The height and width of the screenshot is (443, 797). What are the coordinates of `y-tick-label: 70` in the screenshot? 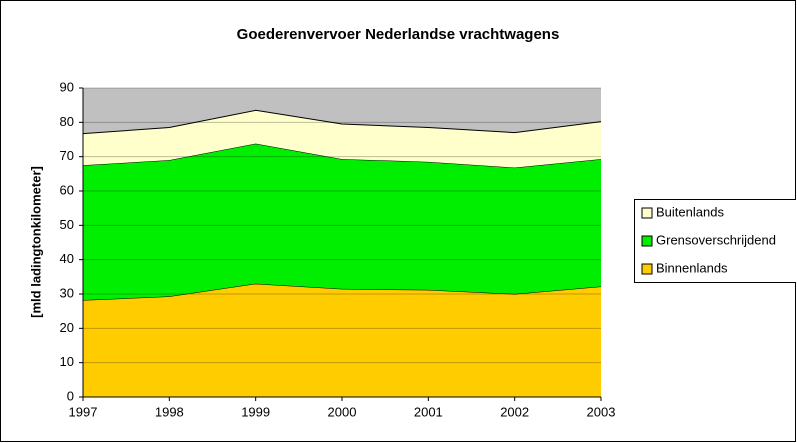 It's located at (67, 155).